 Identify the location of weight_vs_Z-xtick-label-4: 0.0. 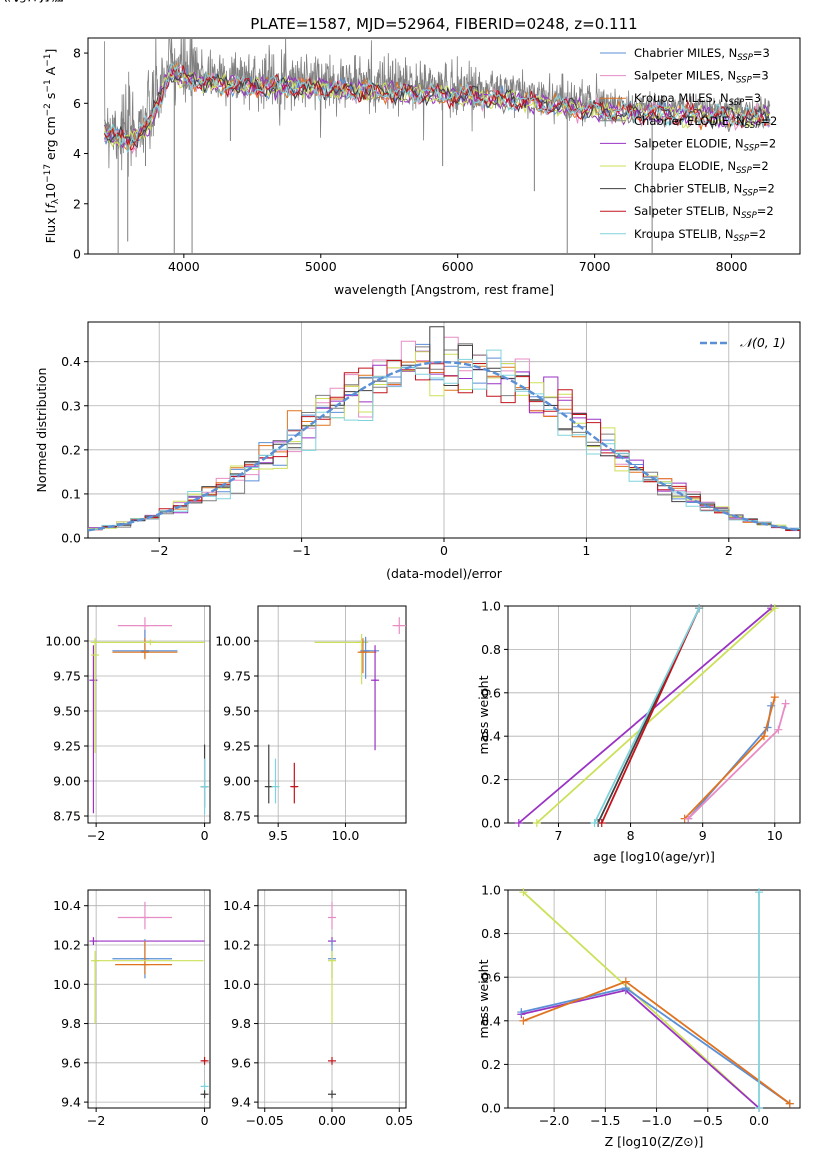
(759, 1120).